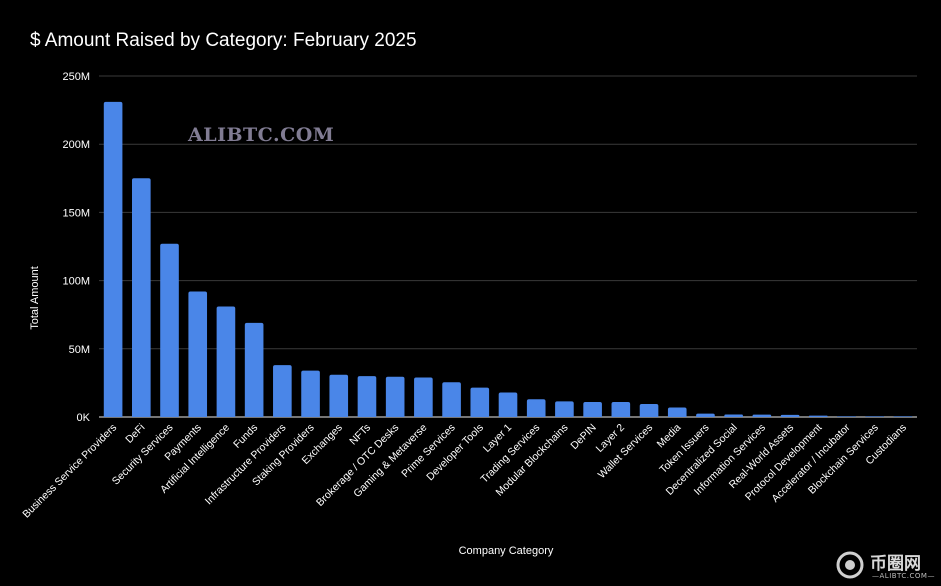 The height and width of the screenshot is (586, 941). I want to click on y-tick-label: 150M, so click(76, 213).